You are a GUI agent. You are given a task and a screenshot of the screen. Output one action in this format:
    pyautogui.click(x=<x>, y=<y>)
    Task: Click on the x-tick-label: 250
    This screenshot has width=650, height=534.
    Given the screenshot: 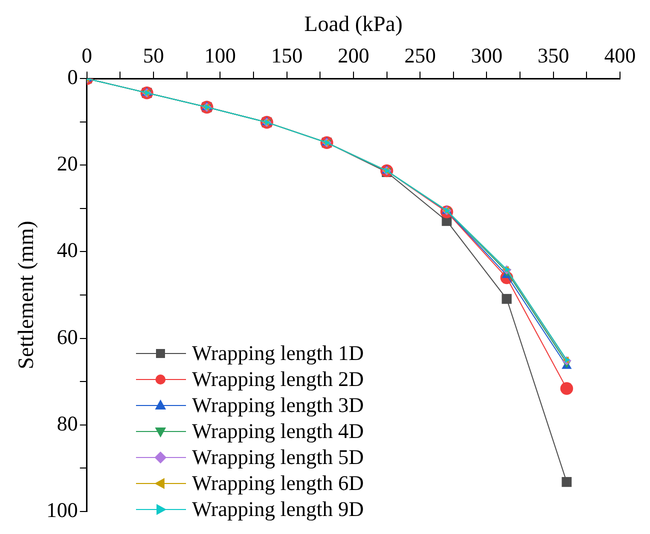 What is the action you would take?
    pyautogui.click(x=420, y=56)
    